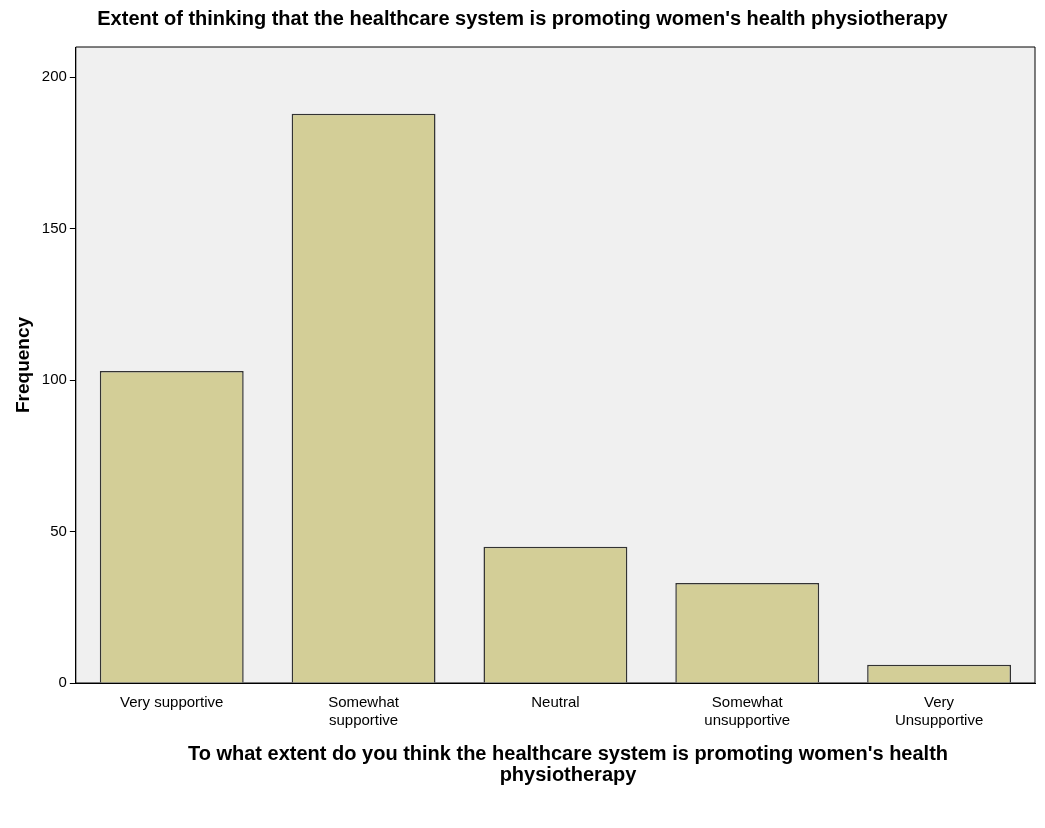 The width and height of the screenshot is (1045, 828). I want to click on x-tick-label: Somewhat supportive, so click(364, 711).